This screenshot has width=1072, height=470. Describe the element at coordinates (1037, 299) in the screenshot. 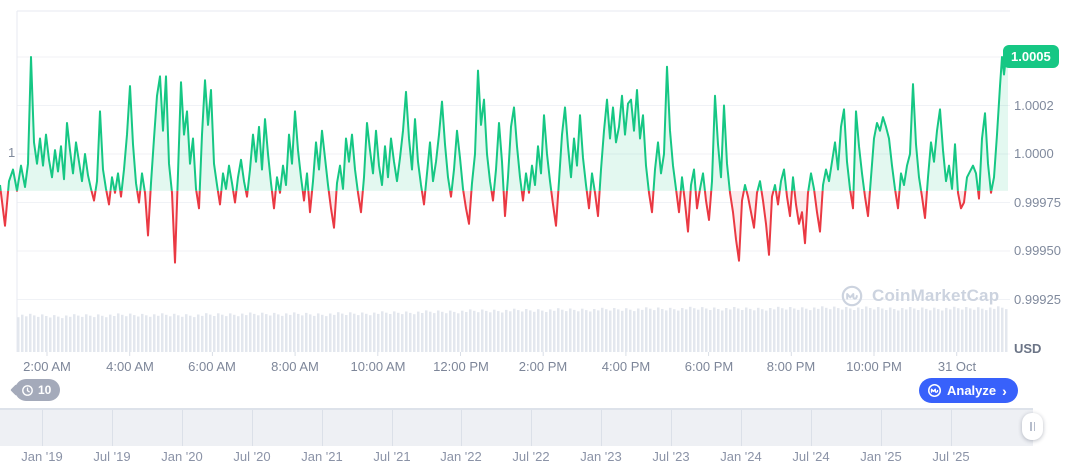

I see `y-axis-tick-label: 0.99925` at that location.